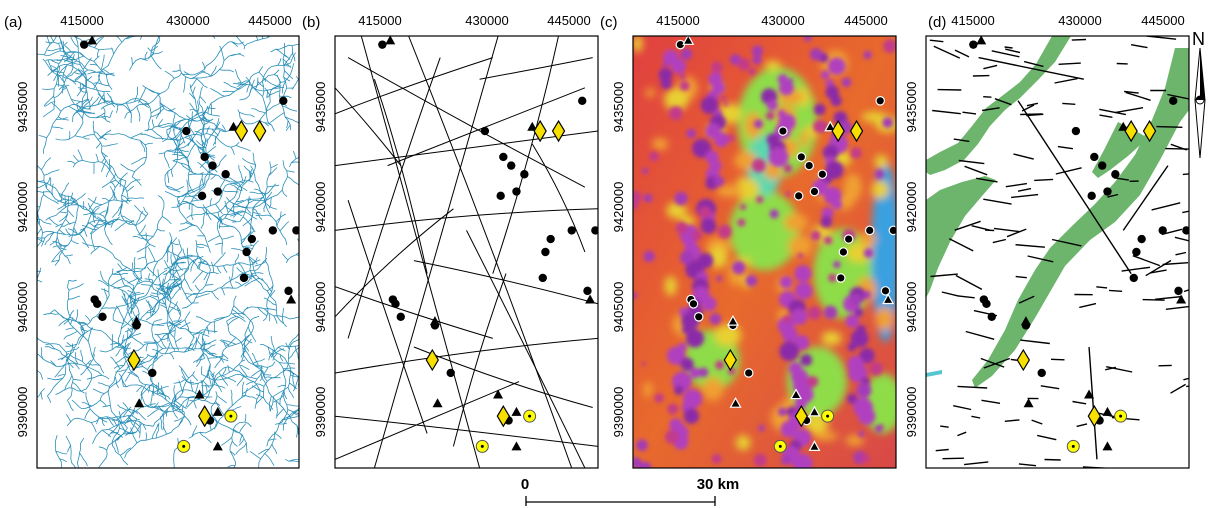 The image size is (1209, 508). I want to click on panel-d-y-ticks: 9435000 9420000 9405000 9390000, so click(911, 260).